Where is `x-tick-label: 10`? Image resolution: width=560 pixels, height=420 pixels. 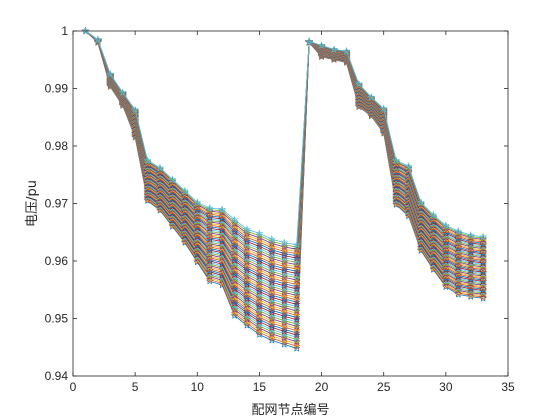 x-tick-label: 10 is located at coordinates (198, 387).